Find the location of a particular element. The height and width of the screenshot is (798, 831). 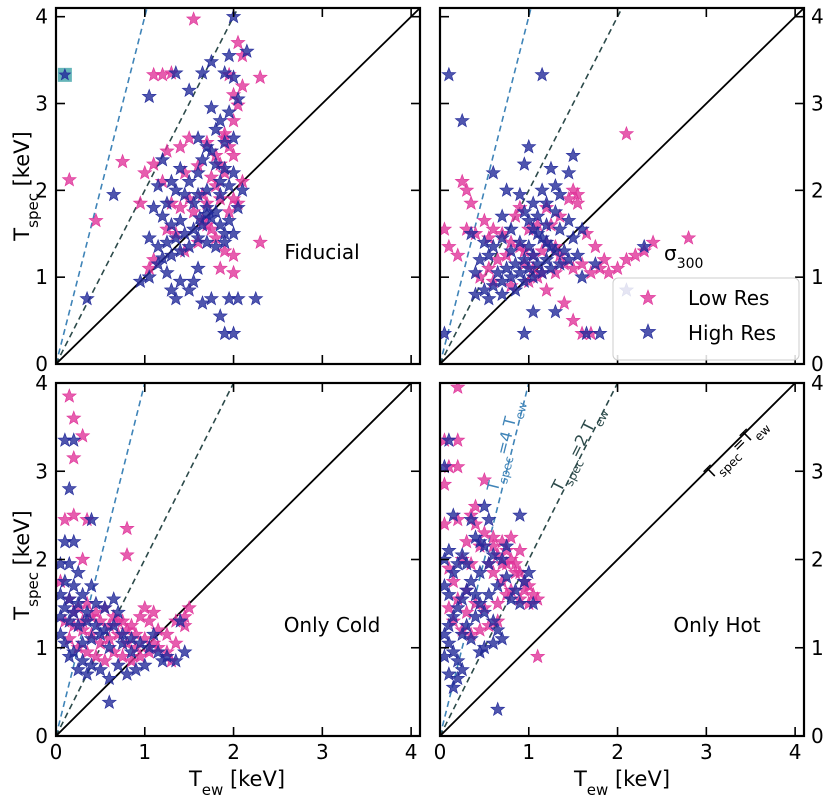

y-tick-label: 4 is located at coordinates (41, 383).